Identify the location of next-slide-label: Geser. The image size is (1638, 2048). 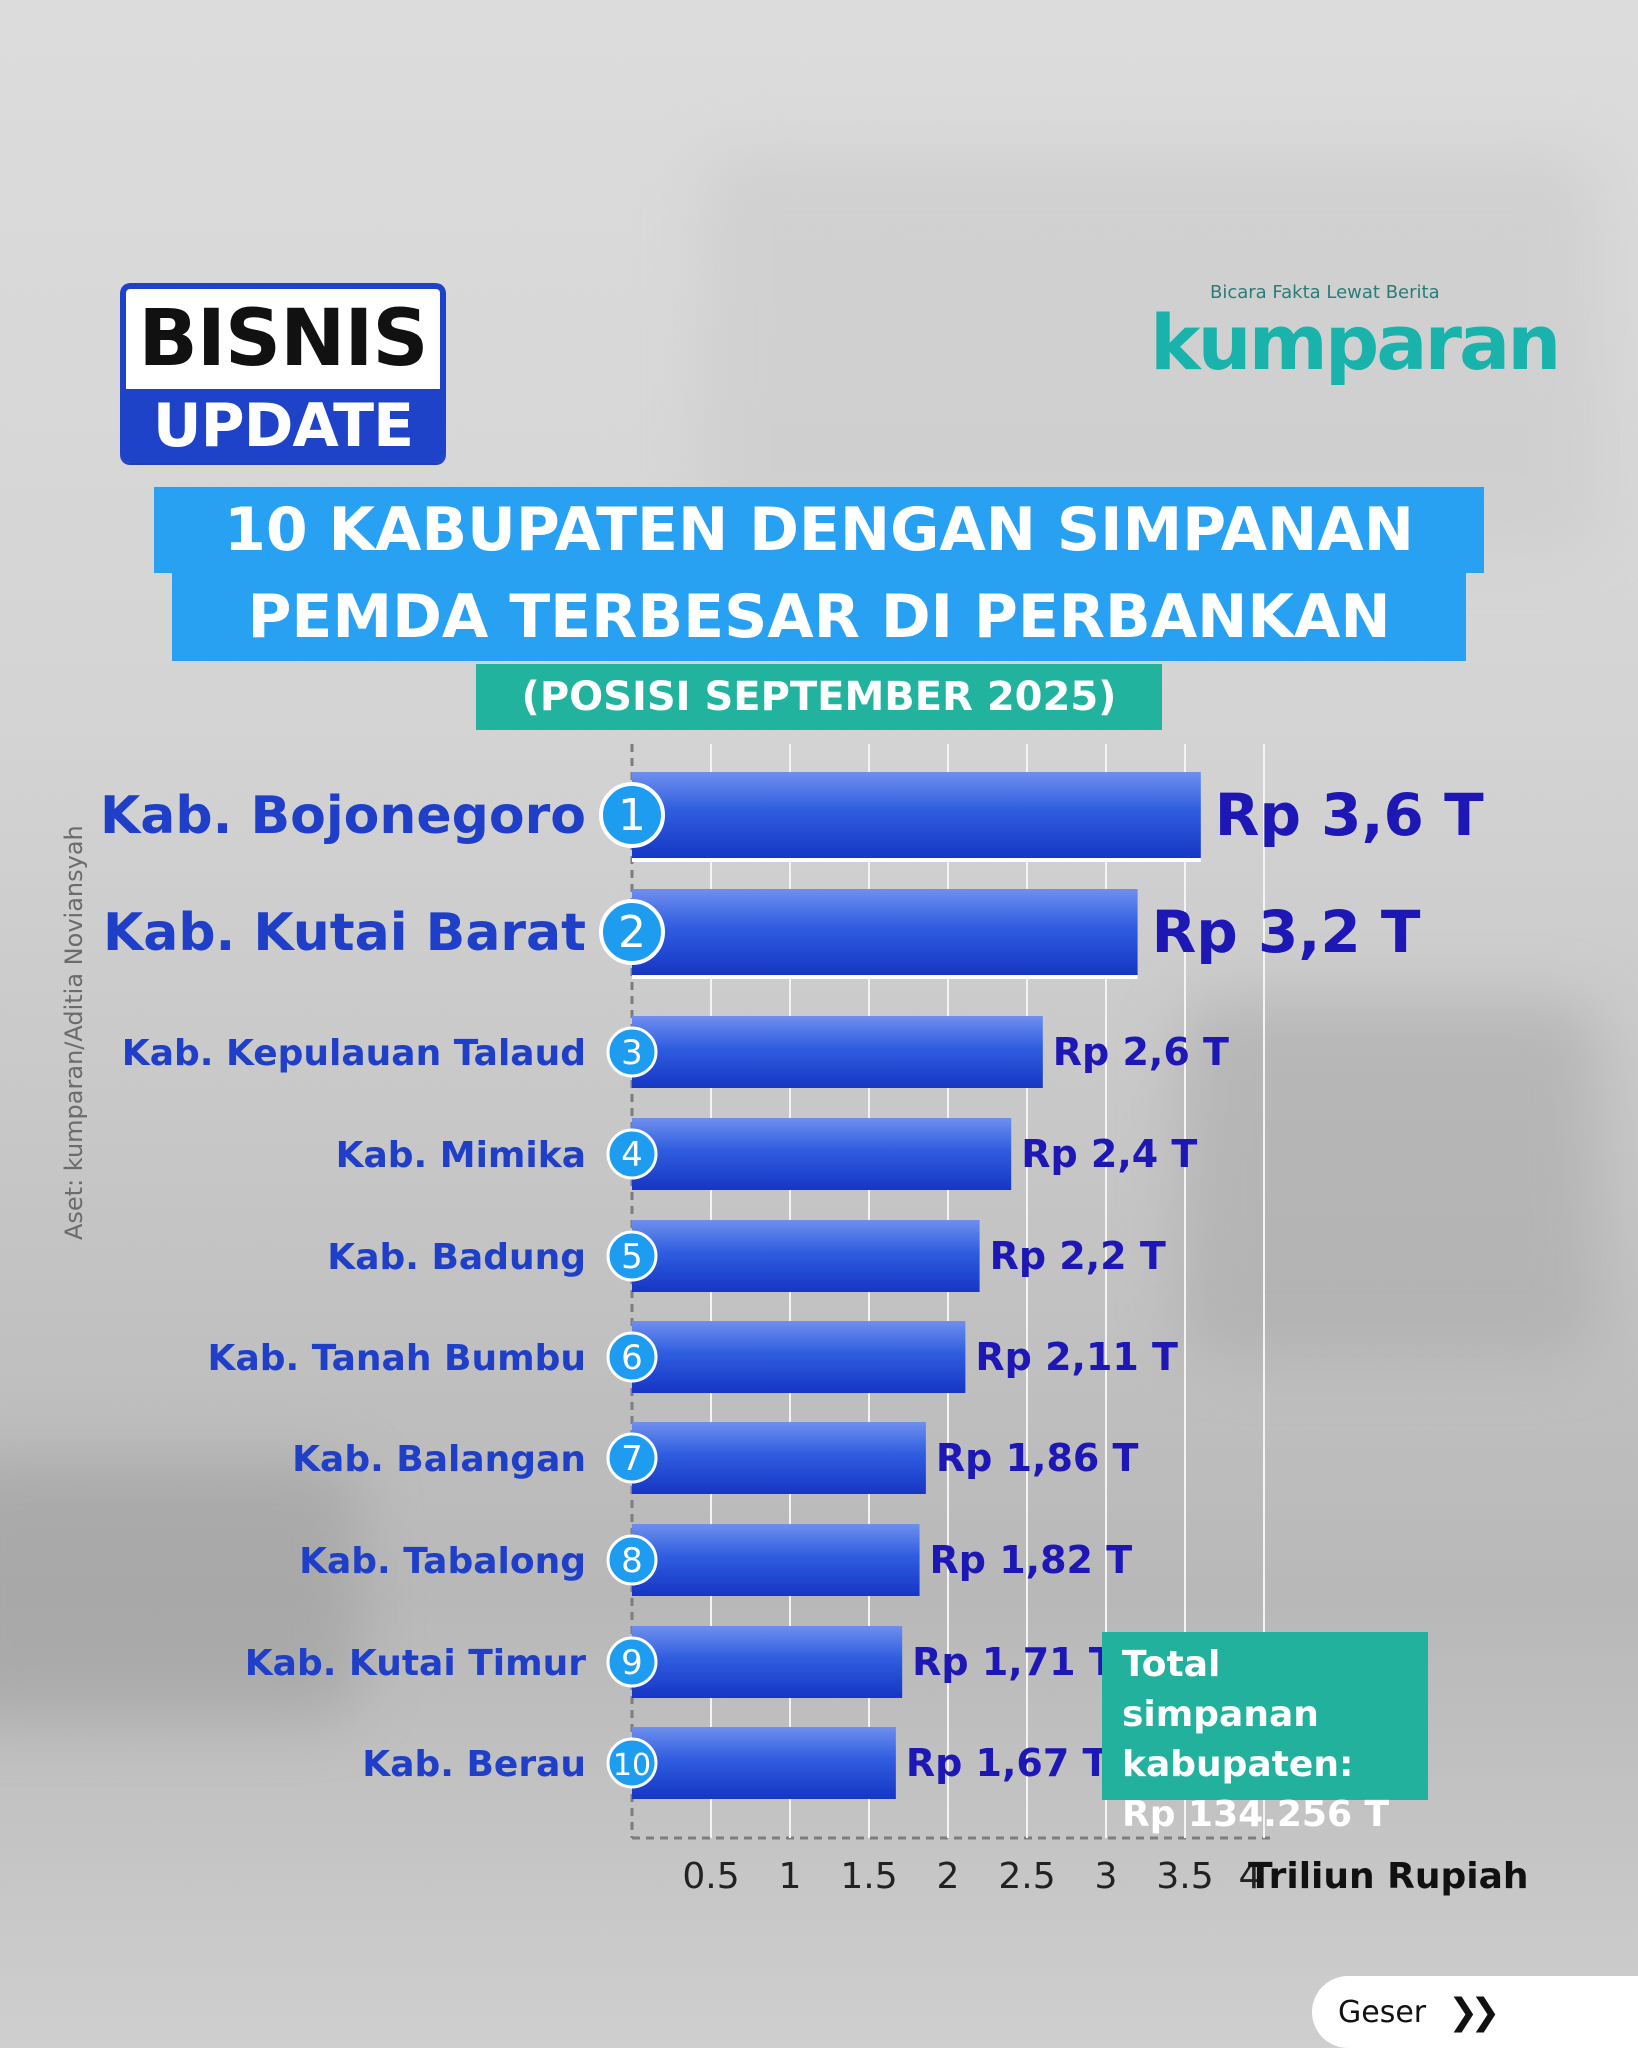
(1382, 2012).